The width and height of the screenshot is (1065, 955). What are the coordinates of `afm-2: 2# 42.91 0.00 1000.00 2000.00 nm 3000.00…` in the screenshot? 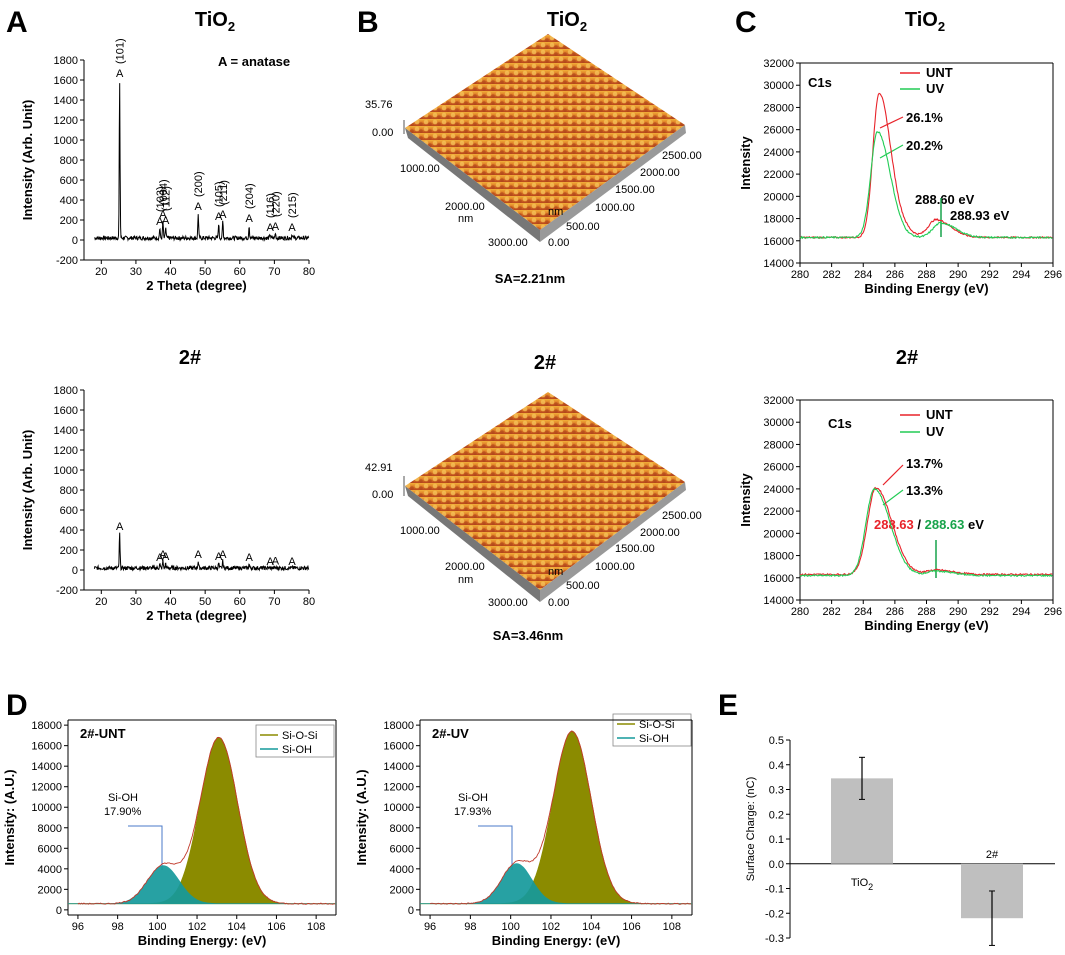 It's located at (533, 497).